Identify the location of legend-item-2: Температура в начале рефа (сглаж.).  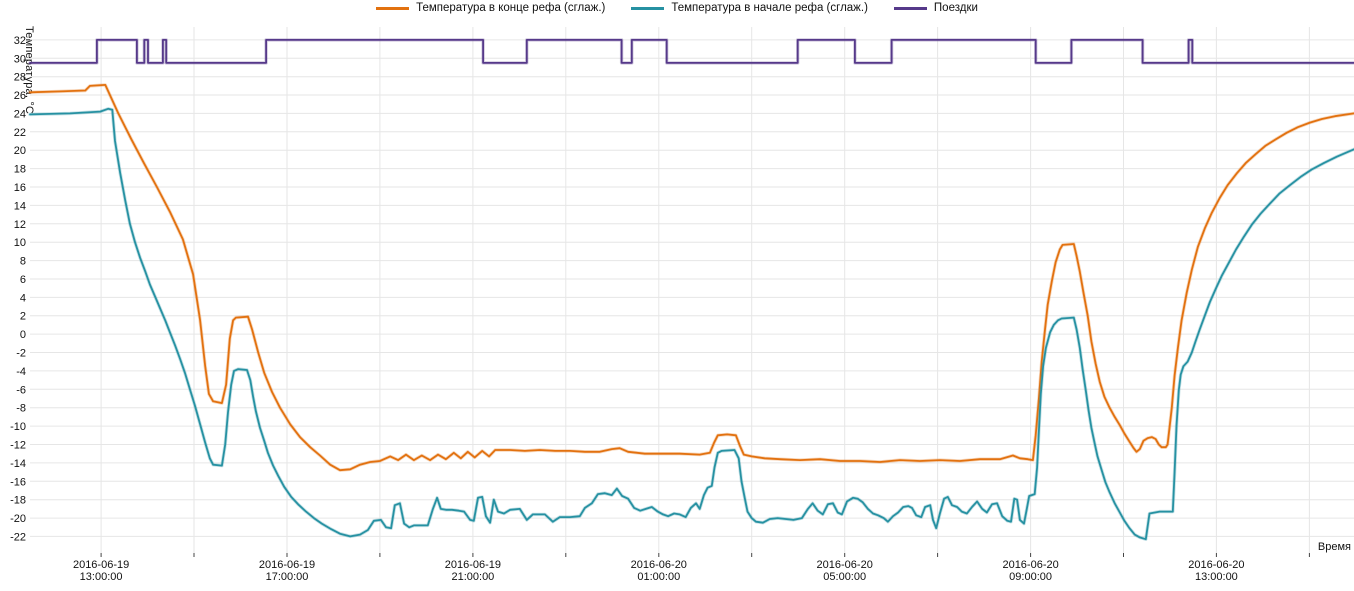
(749, 8).